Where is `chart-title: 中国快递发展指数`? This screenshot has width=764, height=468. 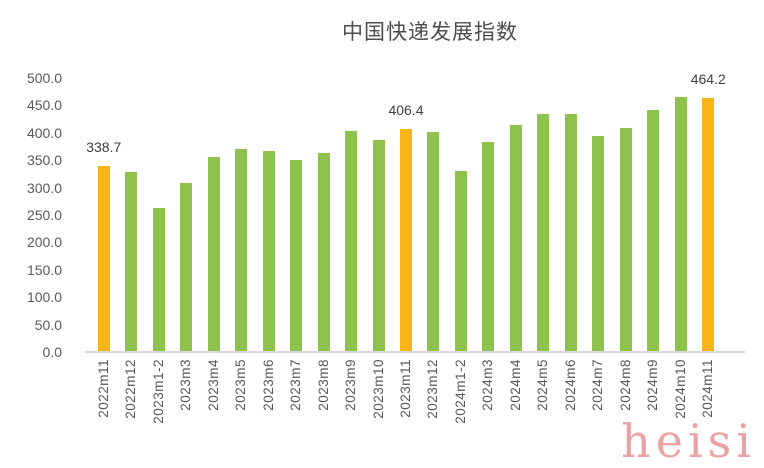 chart-title: 中国快递发展指数 is located at coordinates (430, 32).